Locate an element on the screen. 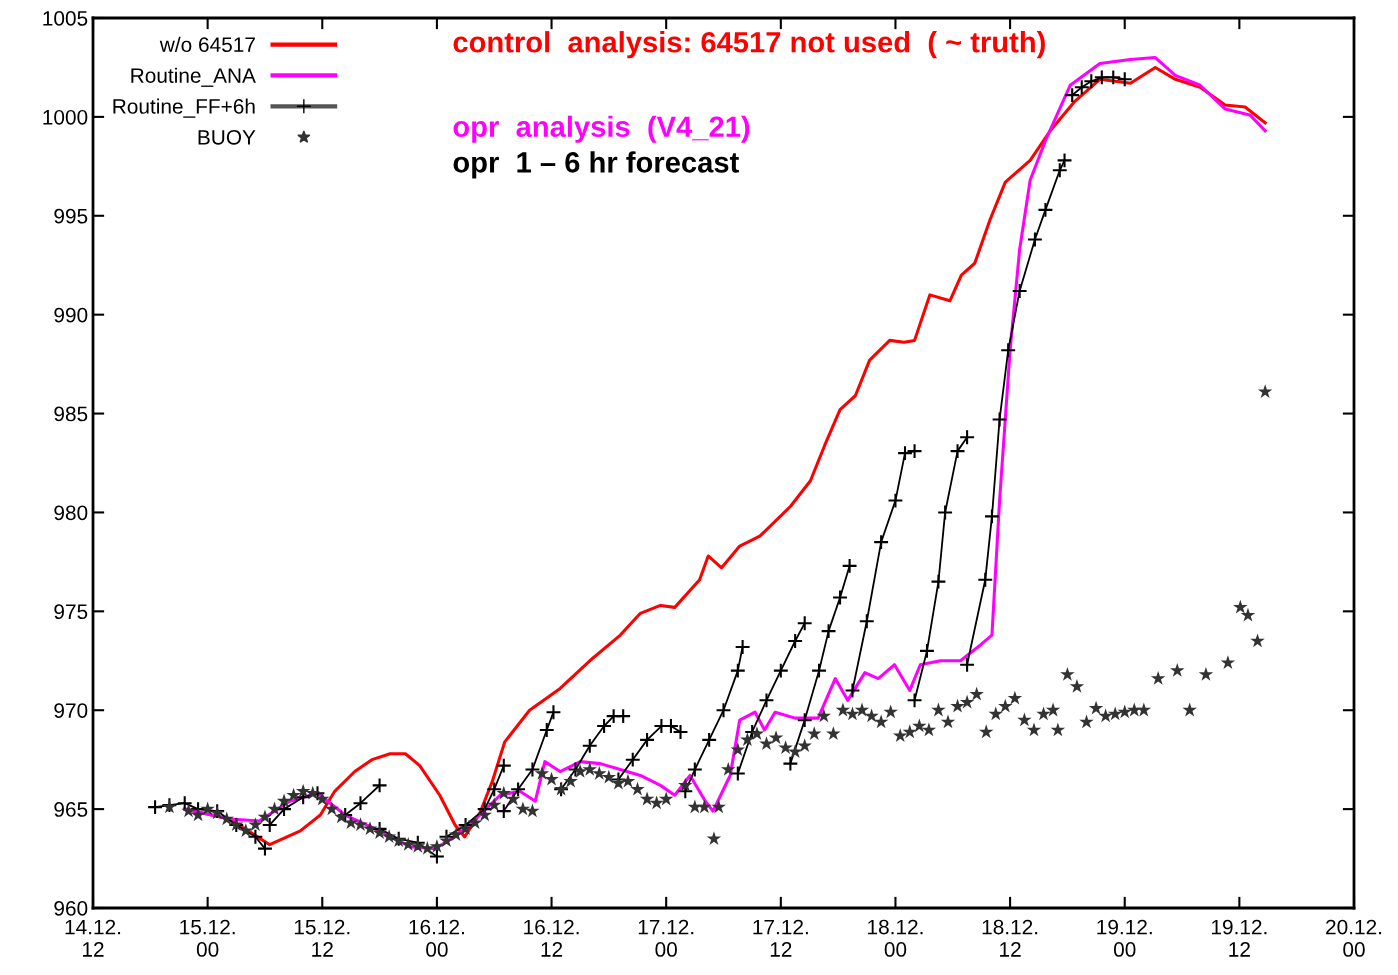 The image size is (1398, 975). x-tick-label: 15.12. 00 is located at coordinates (207, 938).